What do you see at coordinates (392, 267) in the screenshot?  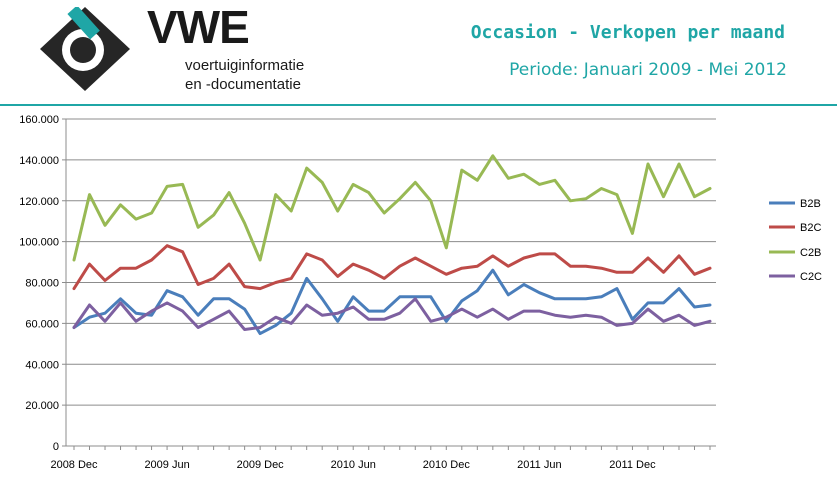 I see `series-line-b2c` at bounding box center [392, 267].